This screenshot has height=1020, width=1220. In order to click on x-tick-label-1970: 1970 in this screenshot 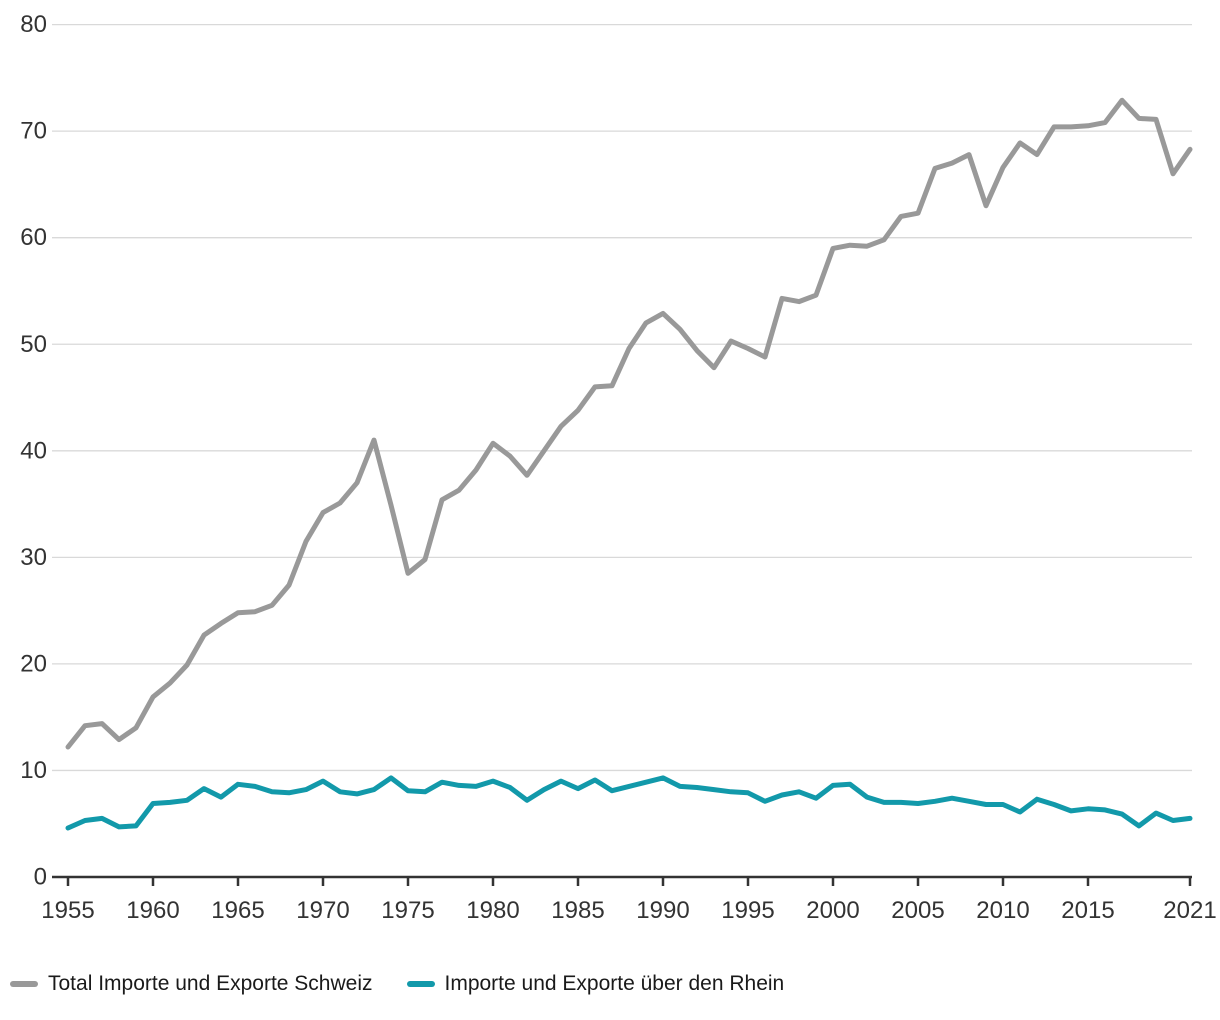, I will do `click(322, 910)`.